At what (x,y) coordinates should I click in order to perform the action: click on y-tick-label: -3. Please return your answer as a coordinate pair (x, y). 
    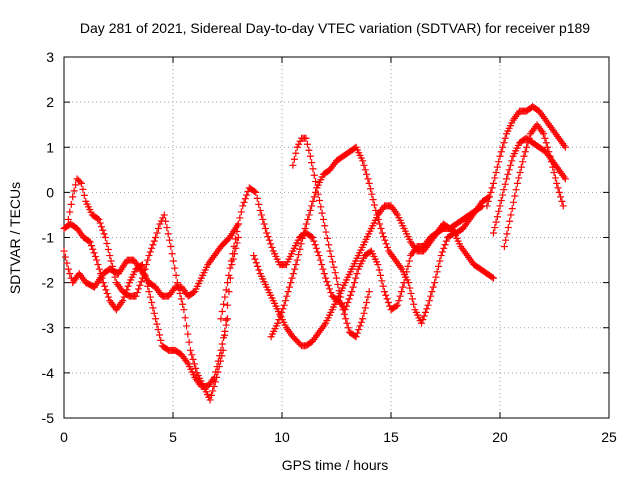
    Looking at the image, I should click on (48, 328).